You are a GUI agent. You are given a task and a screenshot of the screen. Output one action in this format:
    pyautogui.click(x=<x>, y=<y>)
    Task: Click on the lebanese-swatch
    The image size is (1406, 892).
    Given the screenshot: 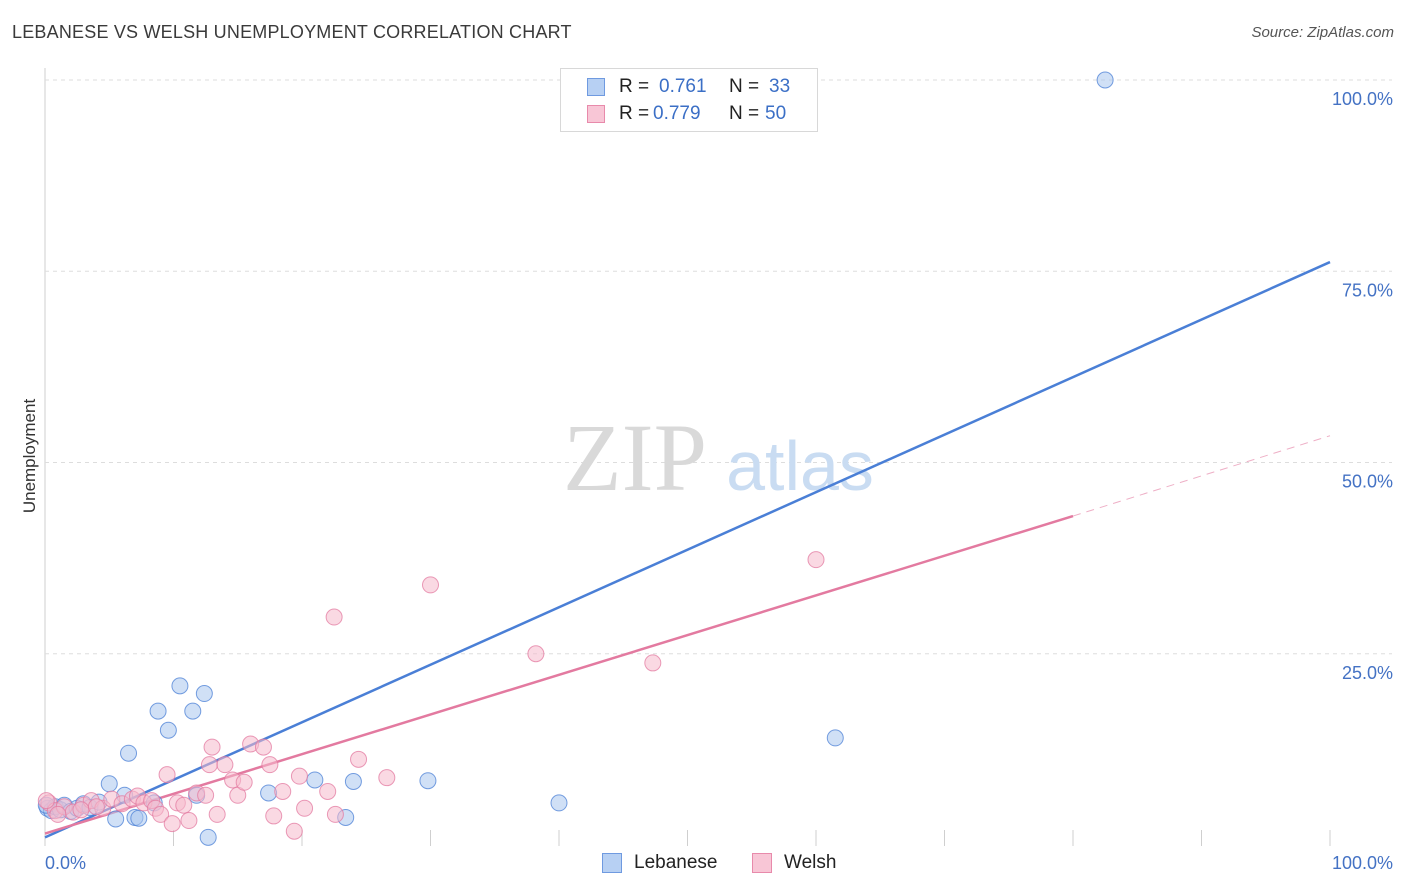 What is the action you would take?
    pyautogui.click(x=596, y=87)
    